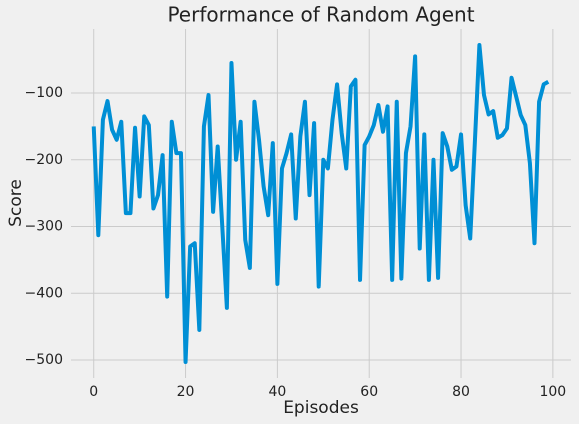  I want to click on y-tick-label: −200, so click(44, 160).